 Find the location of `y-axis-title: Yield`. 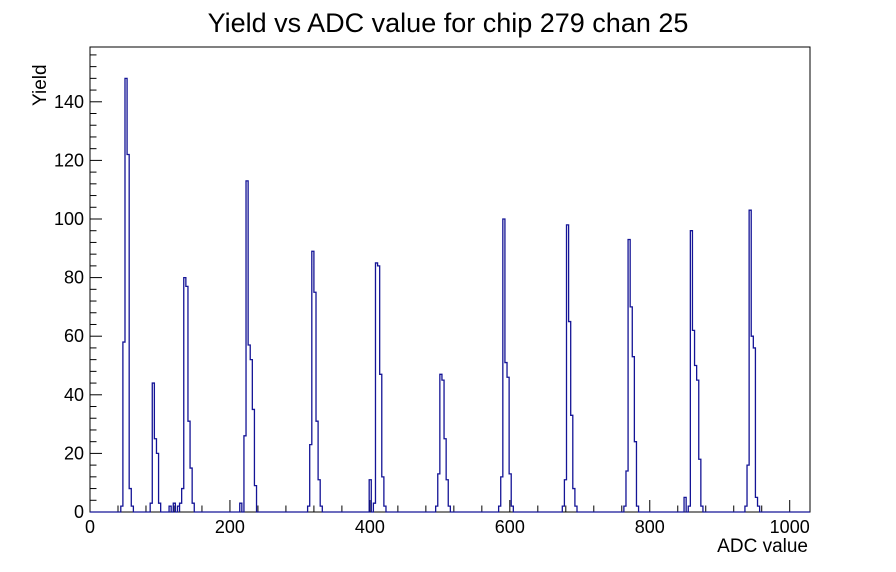

y-axis-title: Yield is located at coordinates (40, 85).